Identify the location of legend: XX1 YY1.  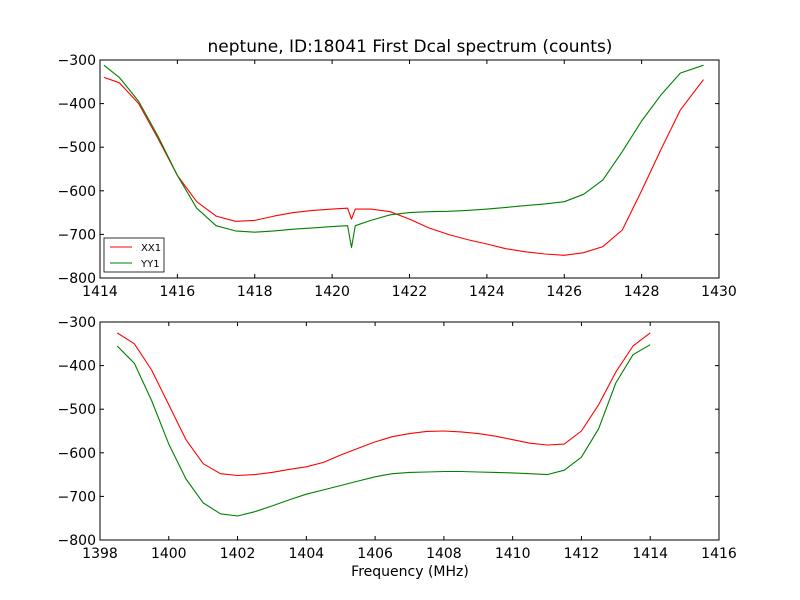
(134, 255).